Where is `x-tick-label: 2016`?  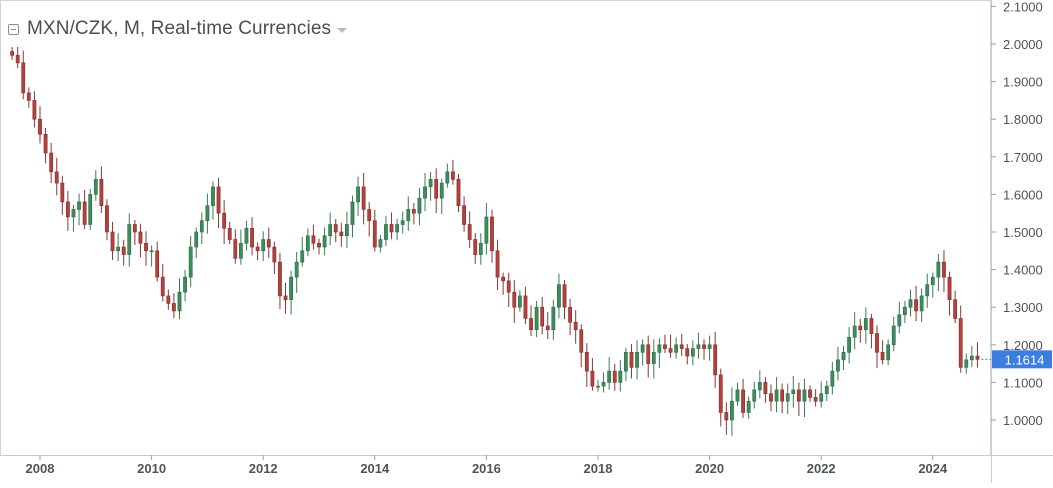 x-tick-label: 2016 is located at coordinates (486, 468).